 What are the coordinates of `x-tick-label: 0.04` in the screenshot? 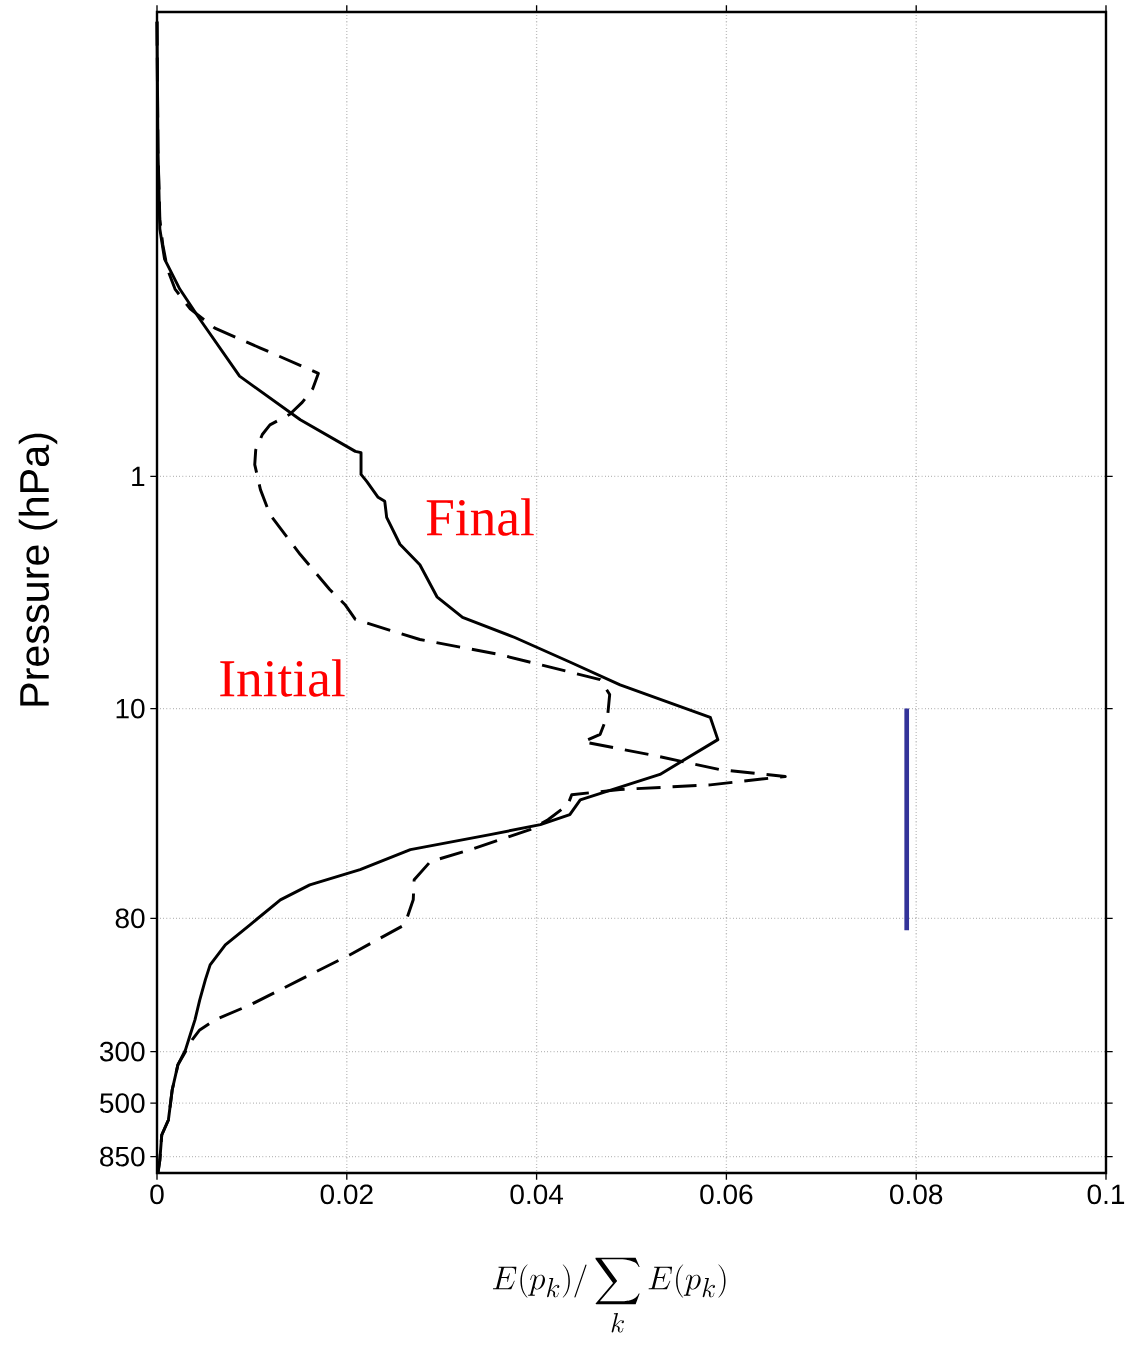 It's located at (537, 1194).